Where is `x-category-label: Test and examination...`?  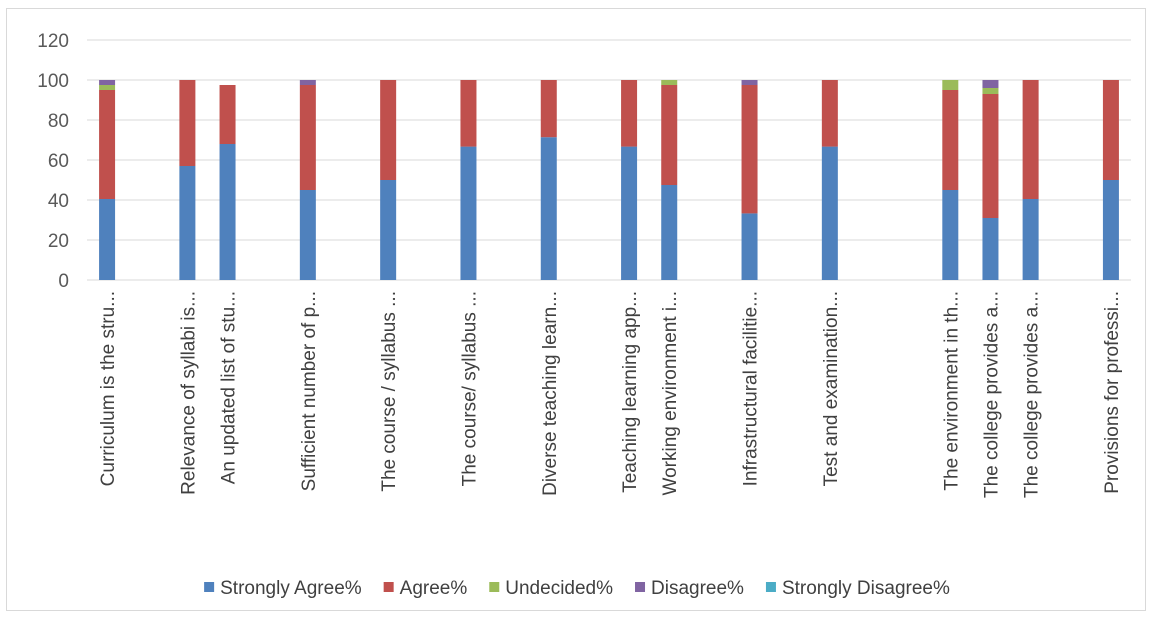 x-category-label: Test and examination... is located at coordinates (831, 388).